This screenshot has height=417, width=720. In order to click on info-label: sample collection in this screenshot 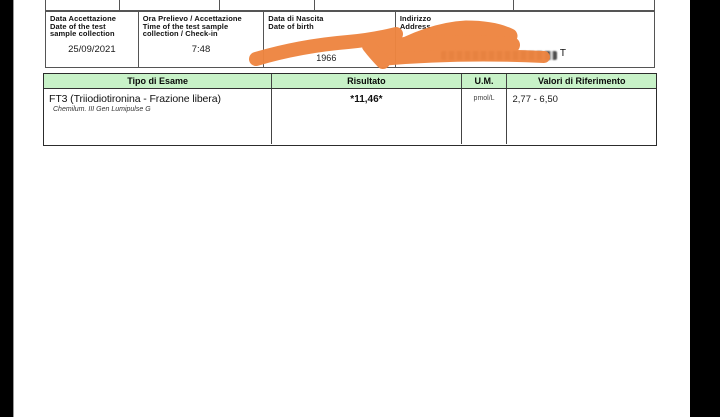, I will do `click(82, 34)`.